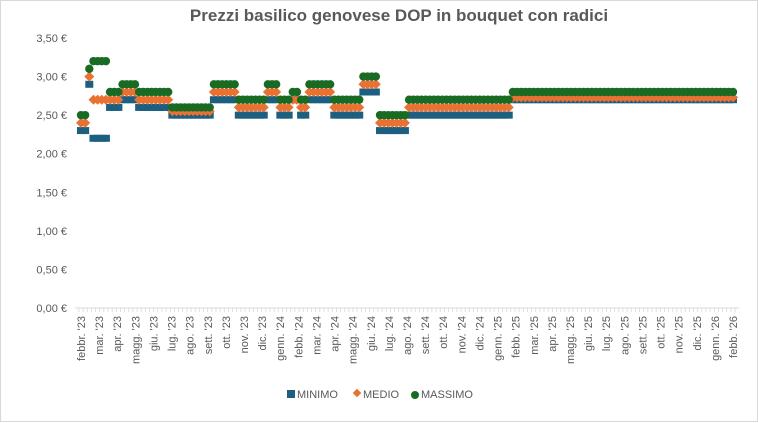 The height and width of the screenshot is (423, 758). Describe the element at coordinates (317, 335) in the screenshot. I see `x-tick-label: mar. '24` at that location.